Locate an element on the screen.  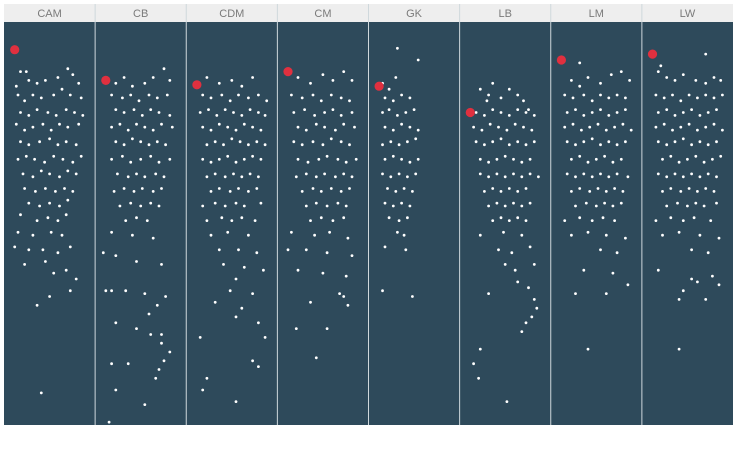
panel-gk: GK is located at coordinates (414, 214).